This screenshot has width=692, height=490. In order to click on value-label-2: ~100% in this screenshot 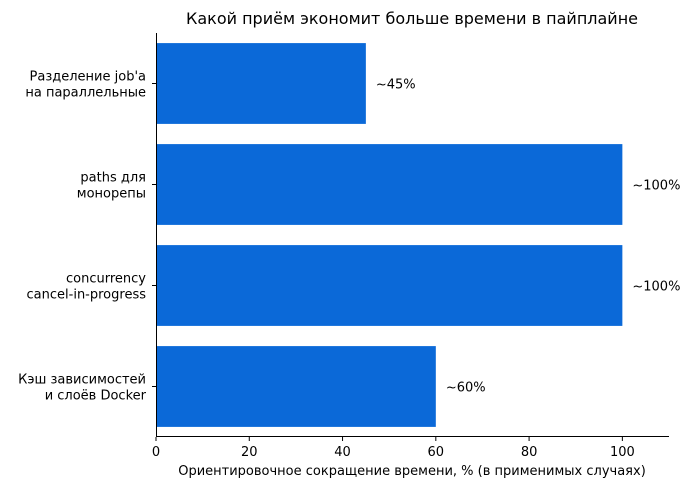, I will do `click(656, 287)`.